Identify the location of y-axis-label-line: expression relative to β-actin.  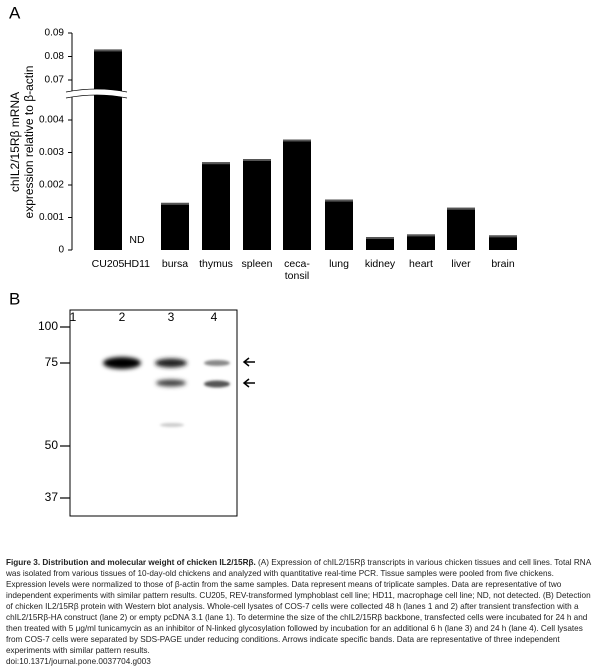
(29, 142).